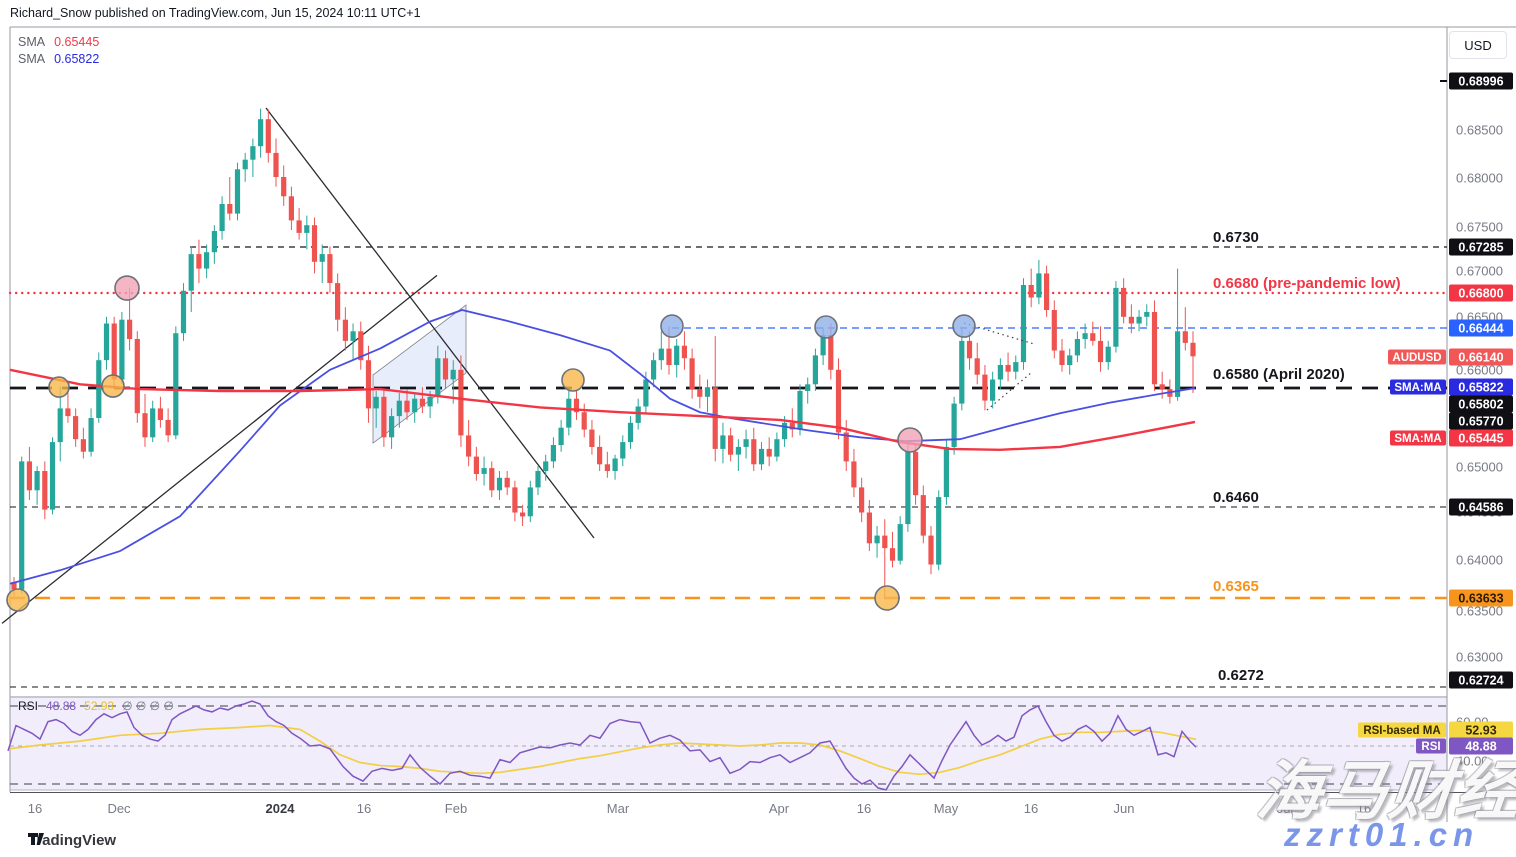  What do you see at coordinates (1480, 681) in the screenshot?
I see `price-axis-badge-value: 0.62724` at bounding box center [1480, 681].